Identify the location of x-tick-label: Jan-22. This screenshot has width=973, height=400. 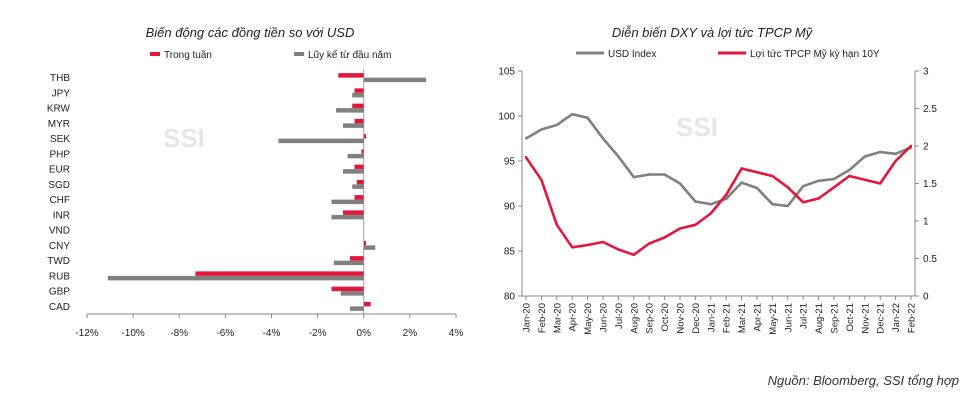
(896, 317).